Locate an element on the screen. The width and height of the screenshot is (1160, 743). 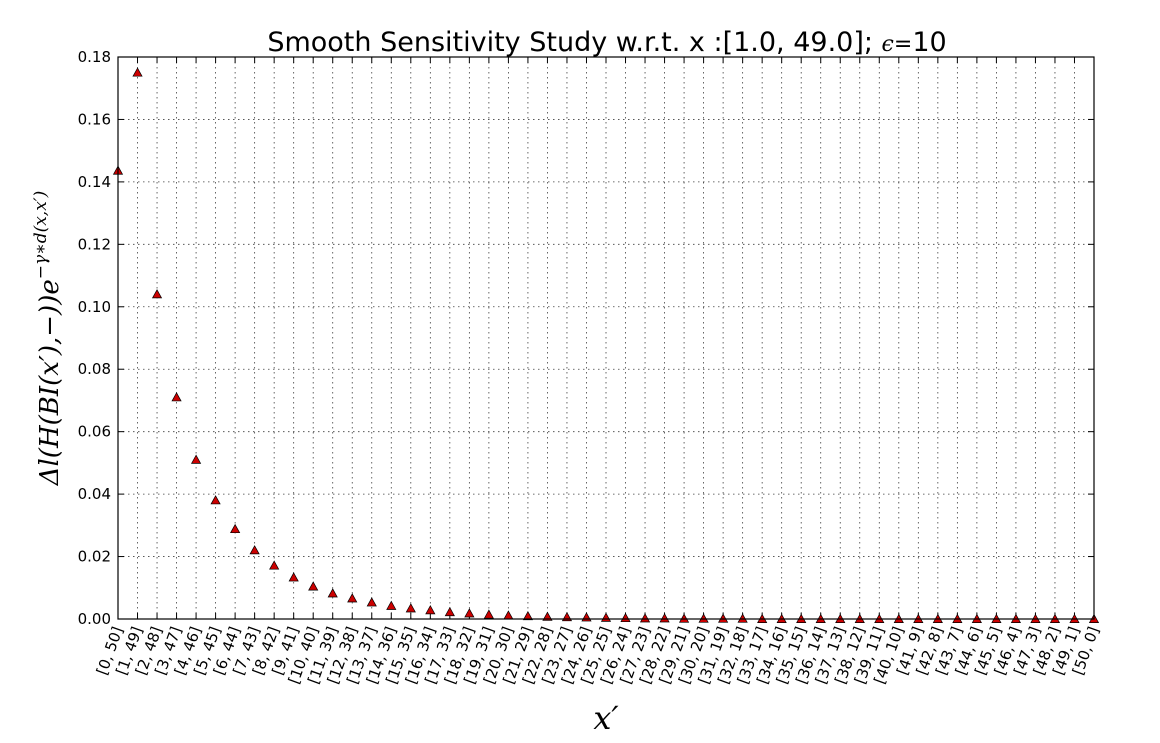
y-tick-label: 0.14 is located at coordinates (94, 182).